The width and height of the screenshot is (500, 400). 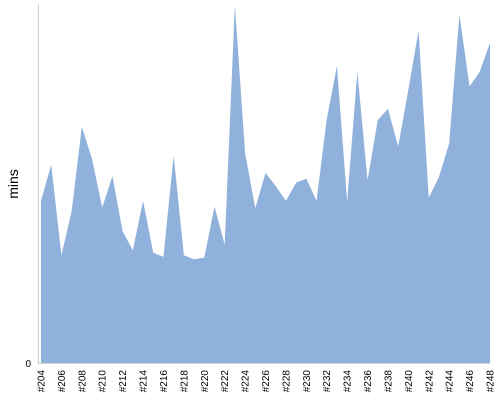 What do you see at coordinates (205, 381) in the screenshot?
I see `x-tick-label: #220` at bounding box center [205, 381].